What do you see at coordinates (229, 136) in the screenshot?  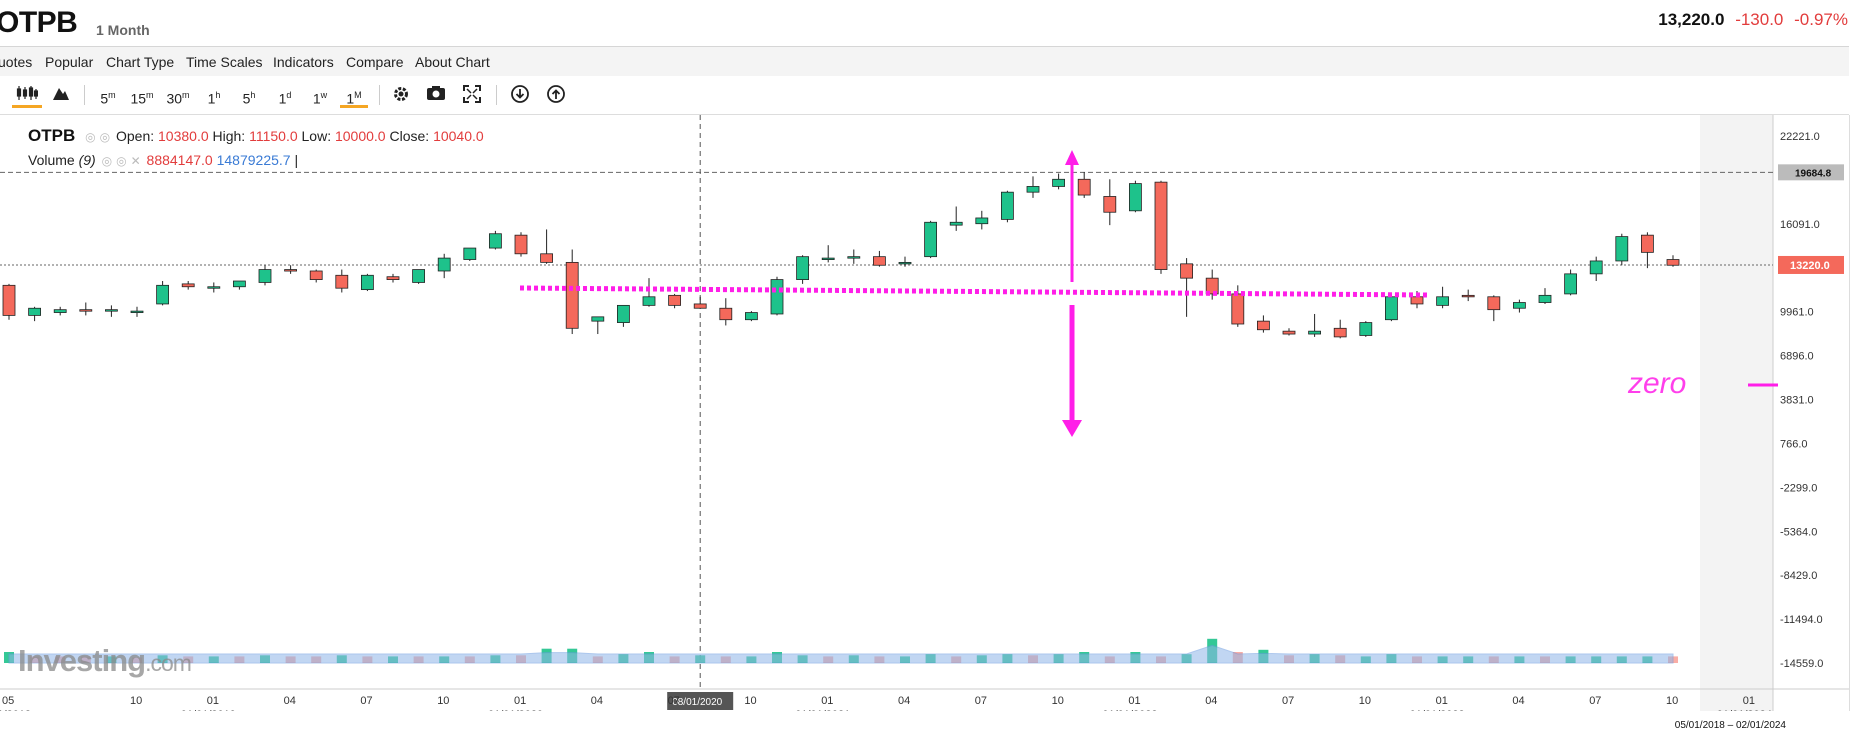 I see `high-label: High:` at bounding box center [229, 136].